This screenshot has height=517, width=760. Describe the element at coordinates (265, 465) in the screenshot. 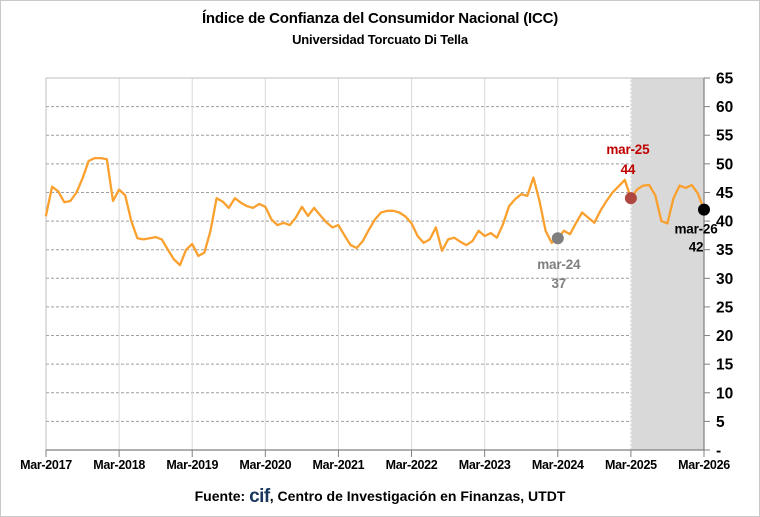

I see `x-axis-label: Mar-2020` at that location.